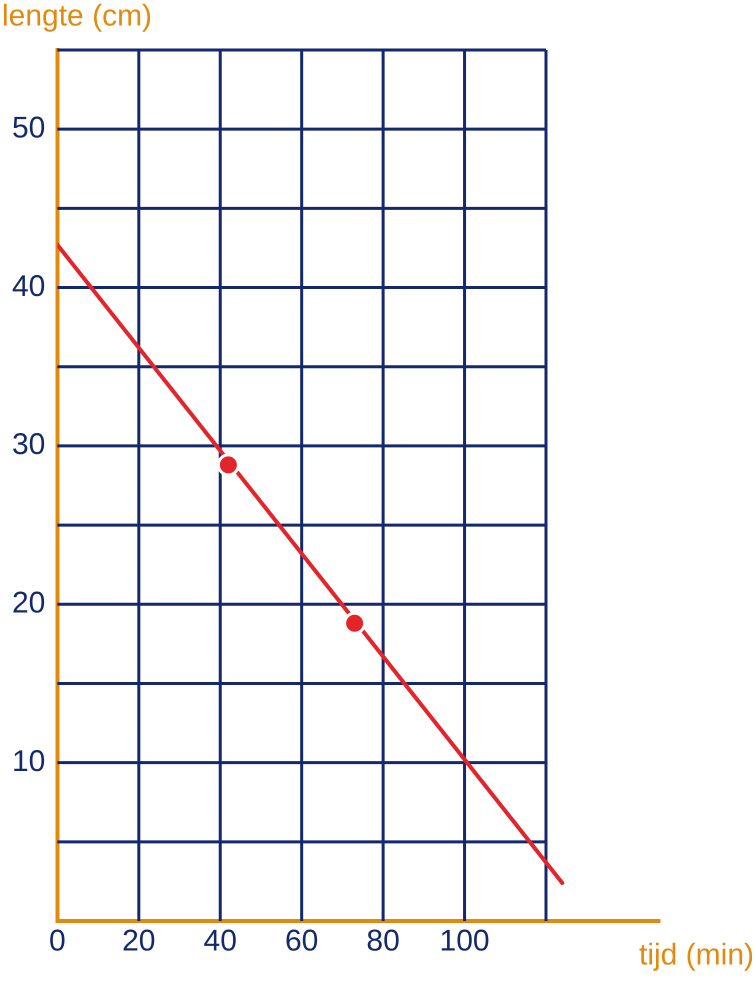  What do you see at coordinates (383, 941) in the screenshot?
I see `x-tick-label: 80` at bounding box center [383, 941].